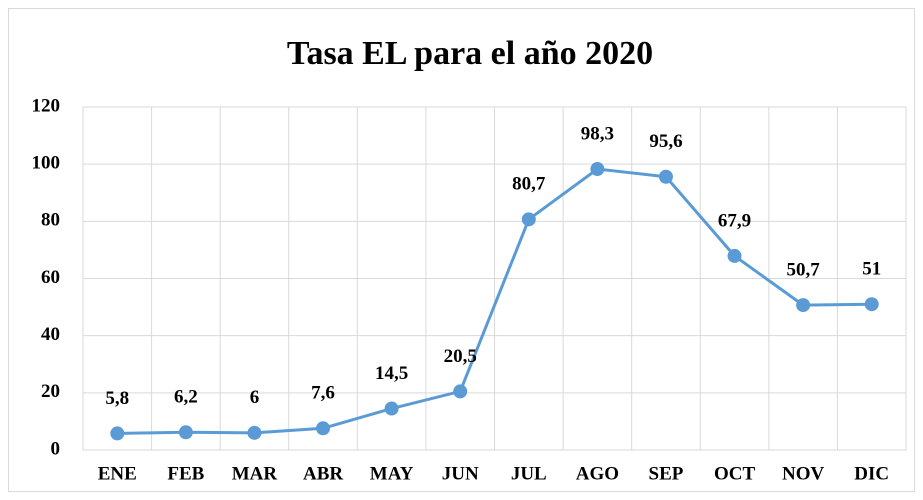 The width and height of the screenshot is (923, 500). I want to click on x-tick-label: MAR, so click(255, 473).